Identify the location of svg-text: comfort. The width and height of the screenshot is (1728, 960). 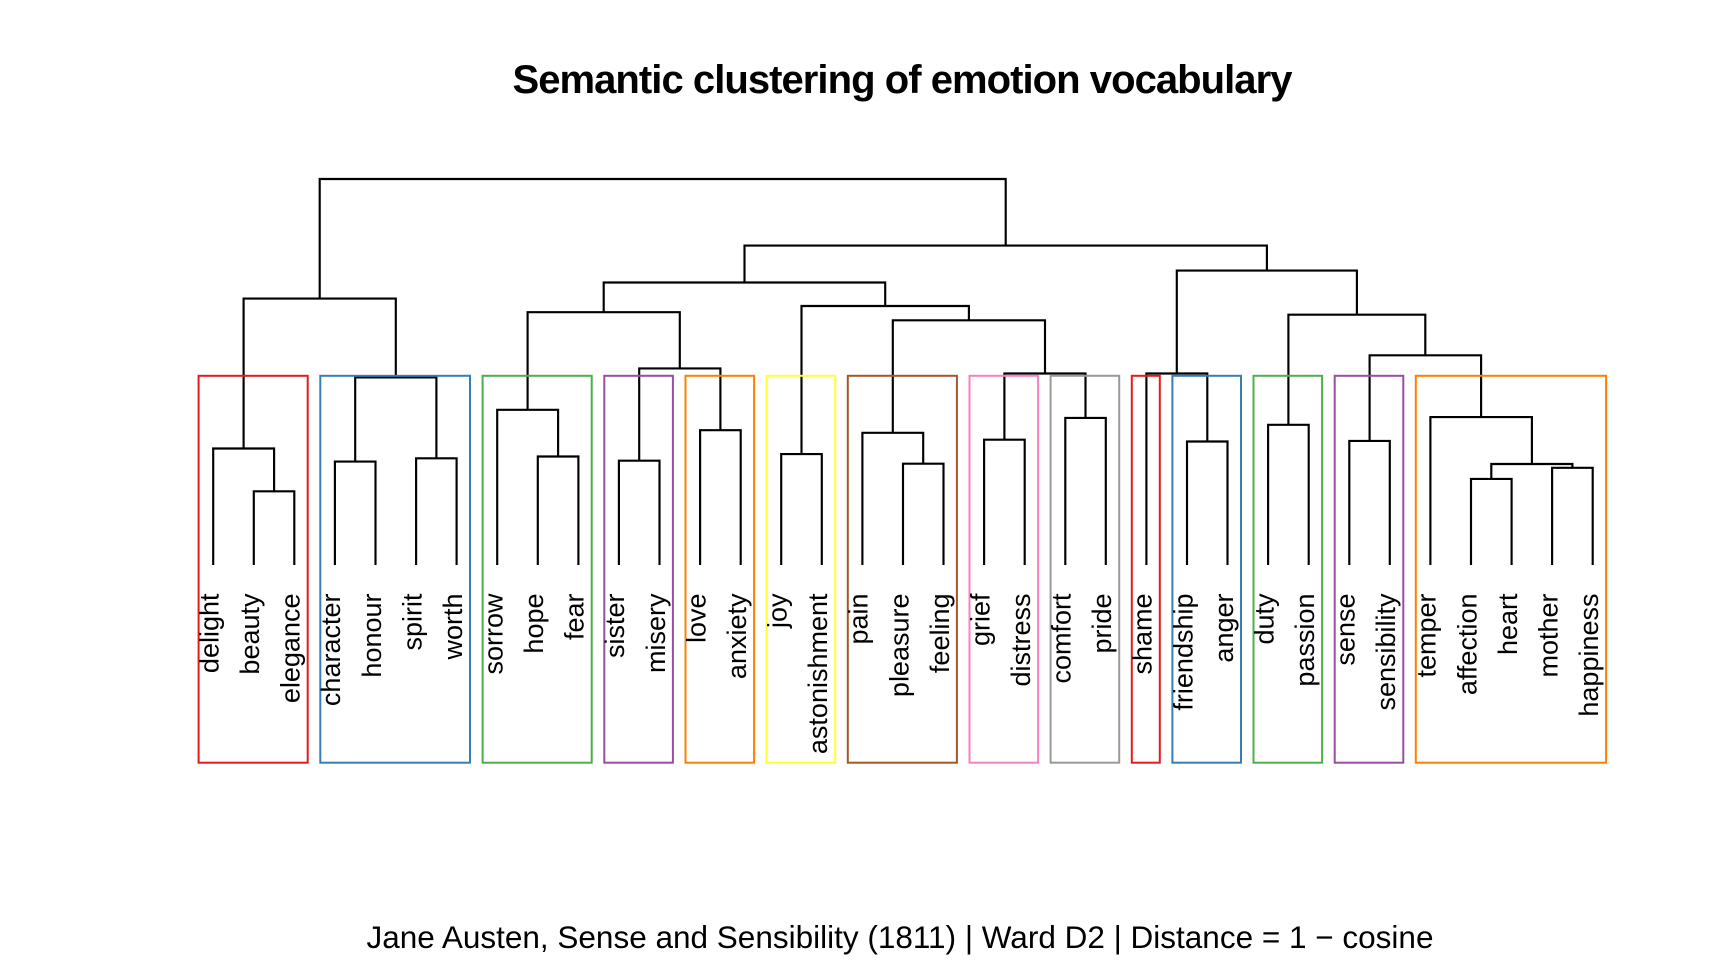
(1062, 638).